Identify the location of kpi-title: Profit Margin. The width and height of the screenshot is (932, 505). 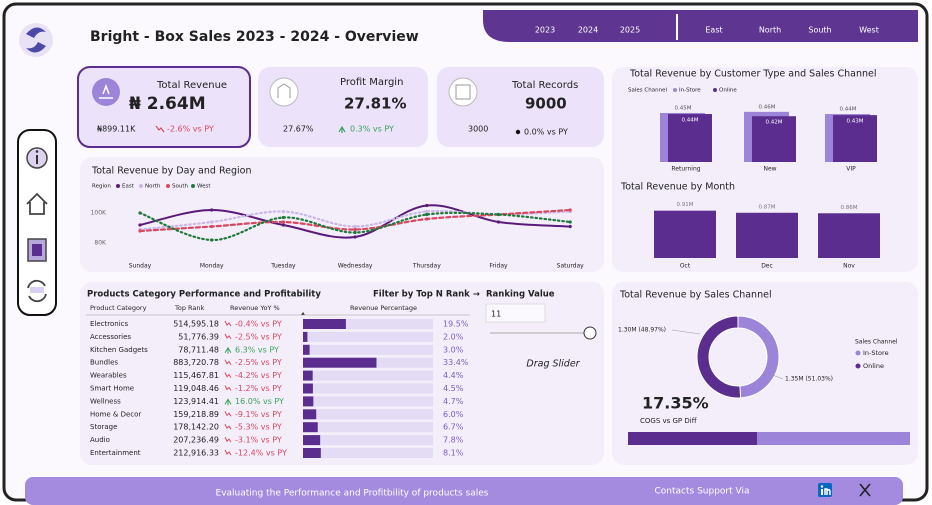
(371, 82).